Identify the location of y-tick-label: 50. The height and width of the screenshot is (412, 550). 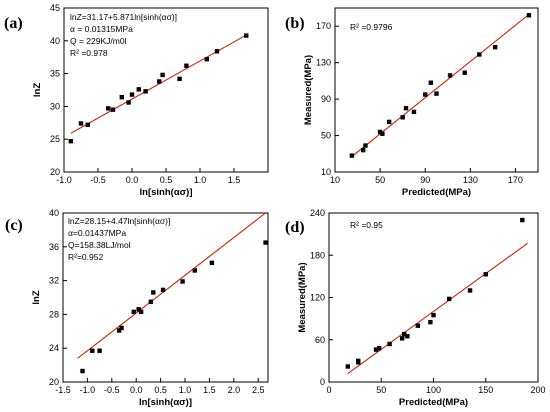
(326, 136).